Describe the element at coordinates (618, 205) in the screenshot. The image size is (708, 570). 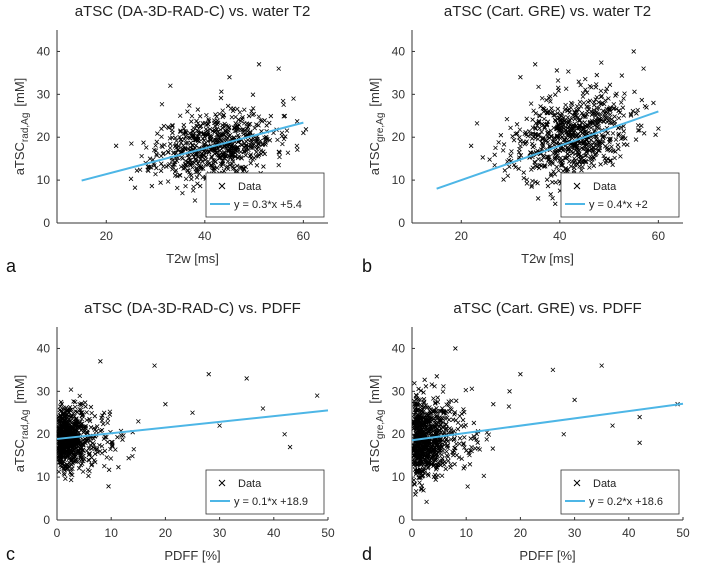
I see `legend-fit-label: y = 0.4*x +2` at that location.